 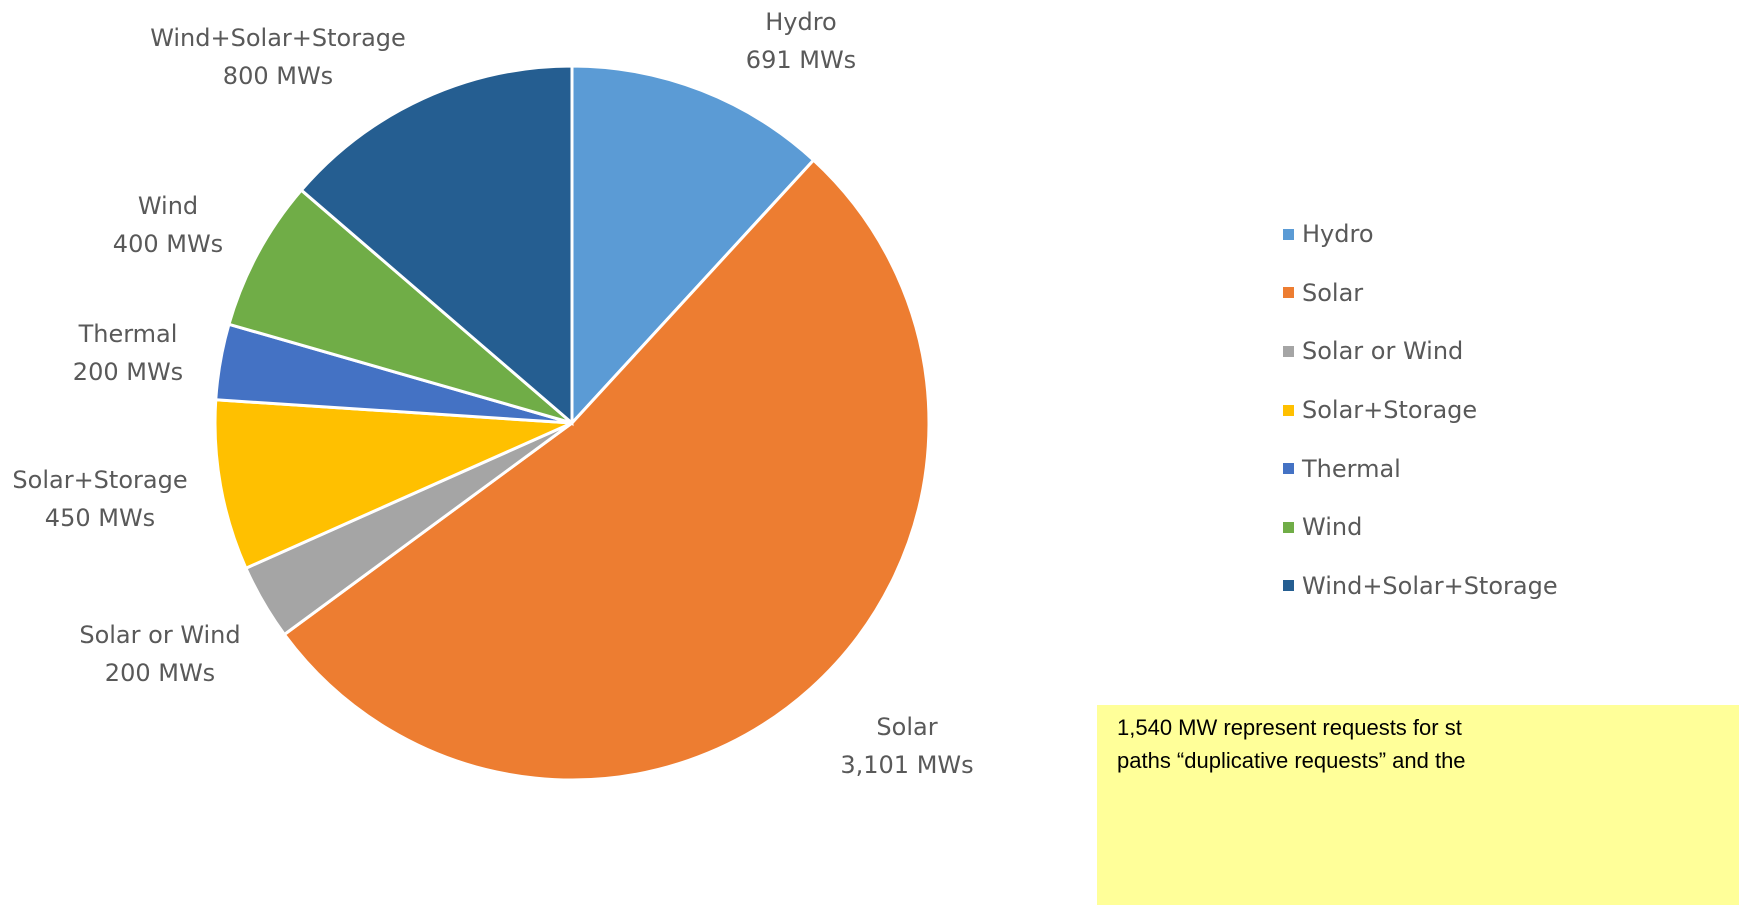 I want to click on slice-label-hydro: Hydro 691 MWs, so click(x=801, y=41).